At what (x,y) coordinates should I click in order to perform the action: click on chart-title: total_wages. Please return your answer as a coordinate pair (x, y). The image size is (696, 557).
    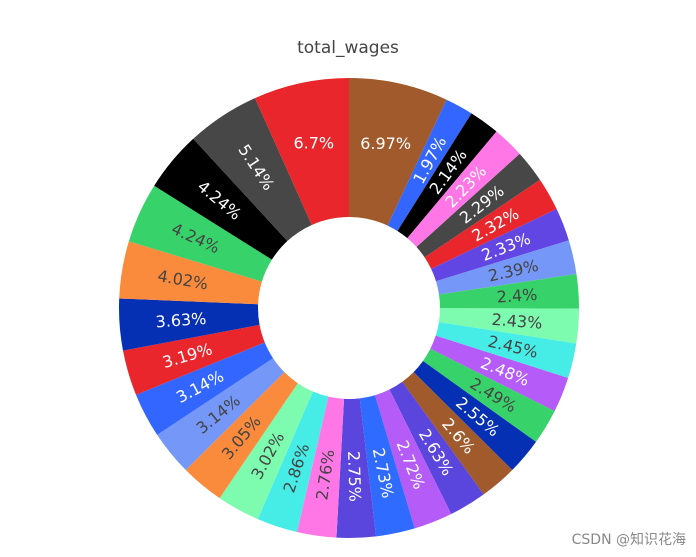
    Looking at the image, I should click on (348, 48).